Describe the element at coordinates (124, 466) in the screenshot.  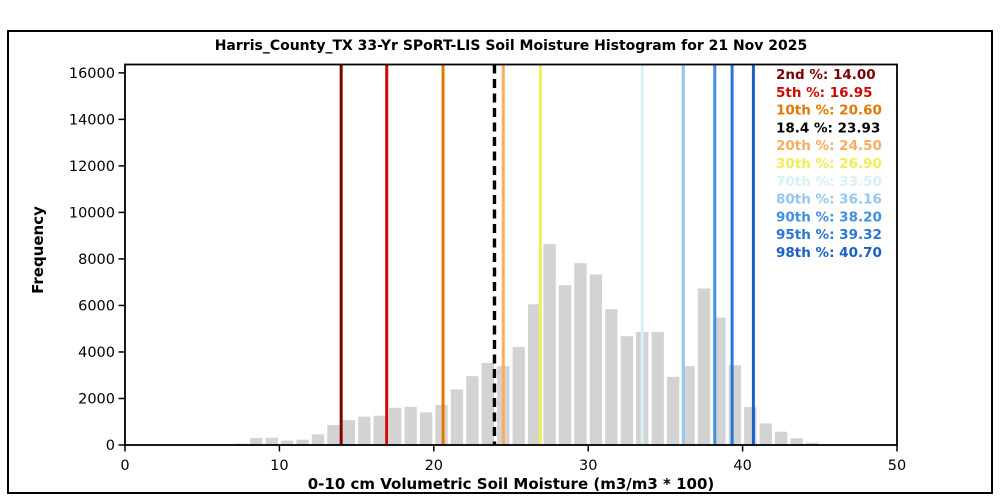
I see `x-tick-label: 0` at that location.